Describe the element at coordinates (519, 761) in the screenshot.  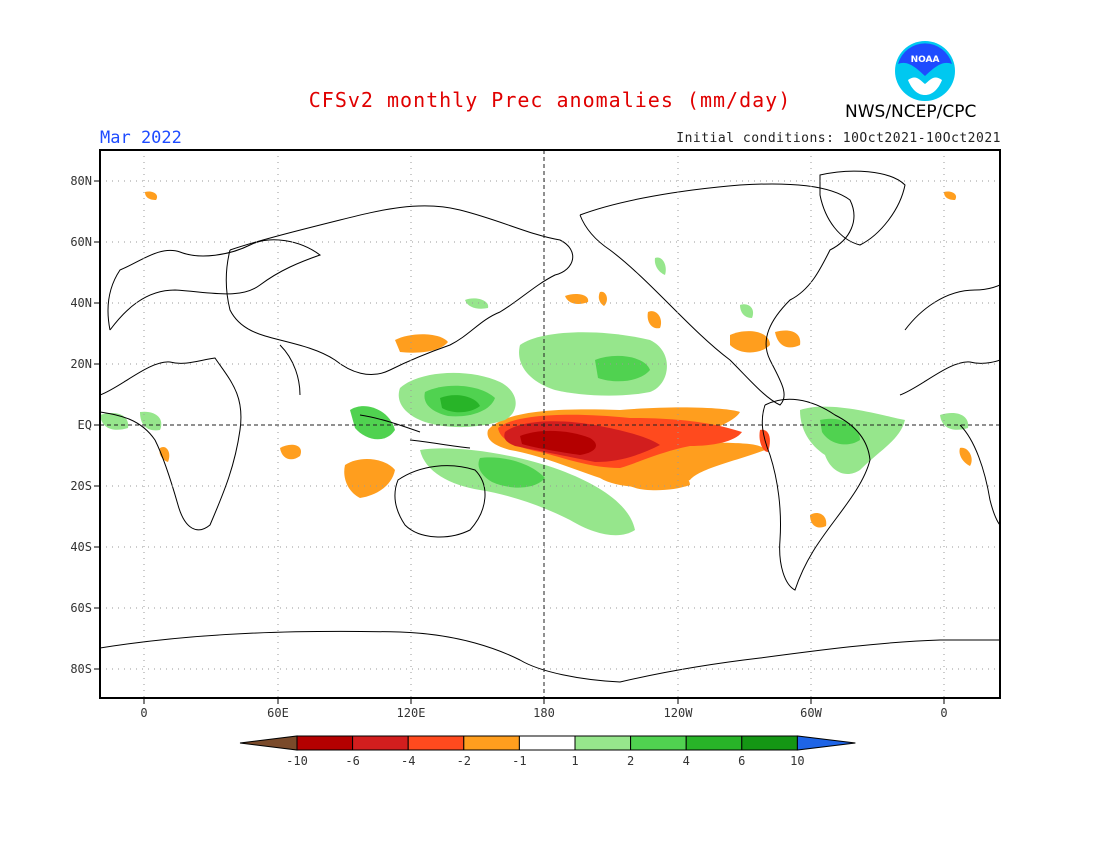
I see `colorbar-label: -1` at that location.